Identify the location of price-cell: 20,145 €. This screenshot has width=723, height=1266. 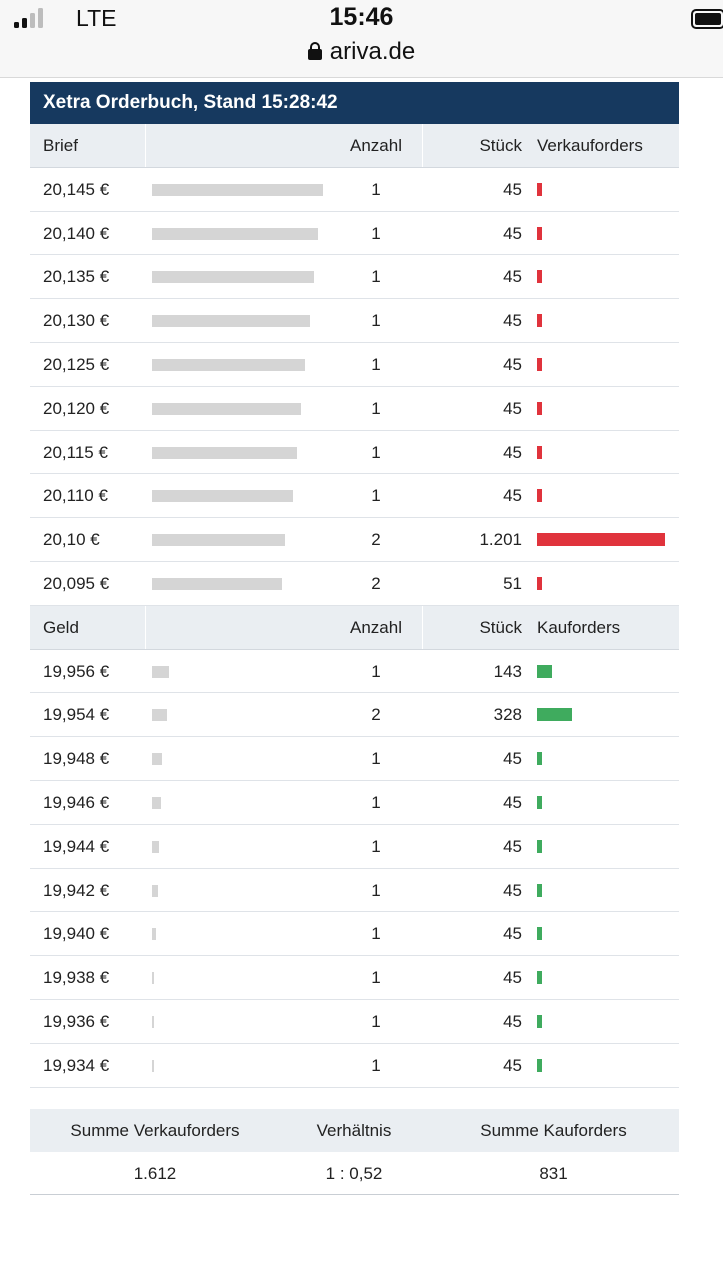
(76, 189).